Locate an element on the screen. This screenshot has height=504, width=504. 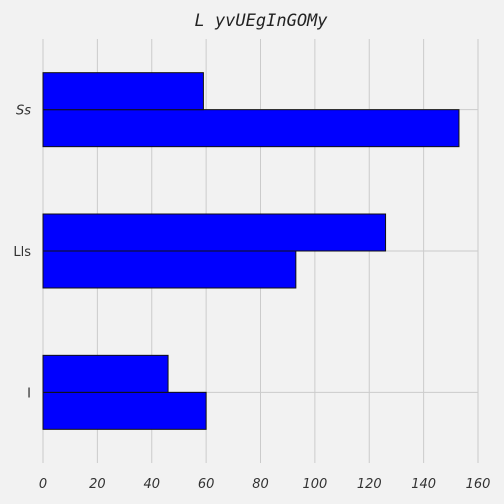
bar-series-2-i is located at coordinates (105, 373).